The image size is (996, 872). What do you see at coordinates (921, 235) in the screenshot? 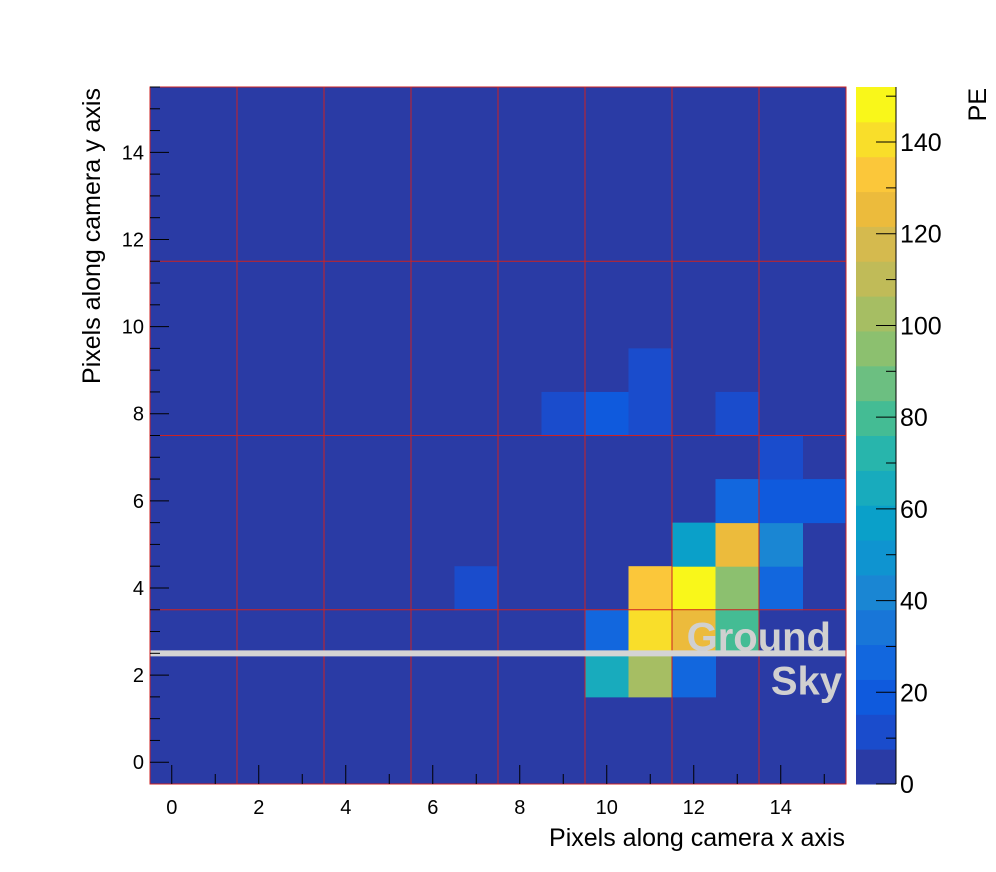
I see `colorbar-tick-label: 120` at bounding box center [921, 235].